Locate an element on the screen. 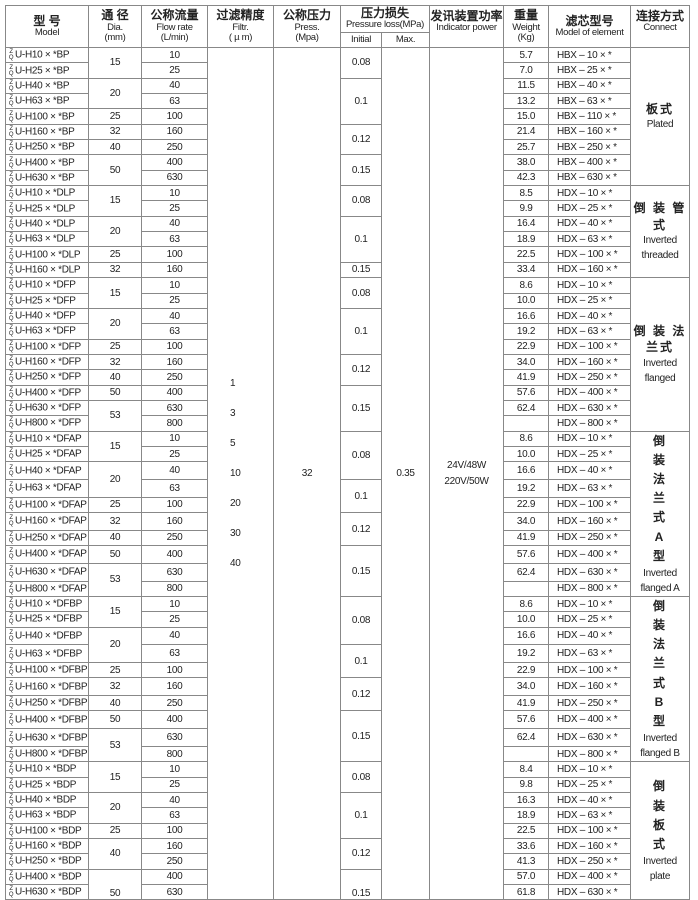  connect-en: threaded is located at coordinates (660, 255).